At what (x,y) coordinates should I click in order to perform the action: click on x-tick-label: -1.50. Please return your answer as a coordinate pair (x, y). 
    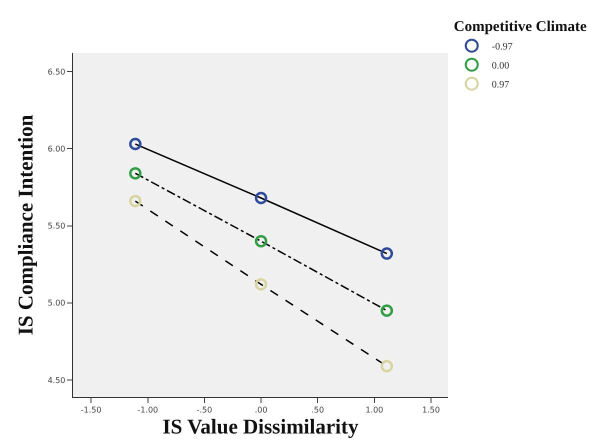
    Looking at the image, I should click on (91, 410).